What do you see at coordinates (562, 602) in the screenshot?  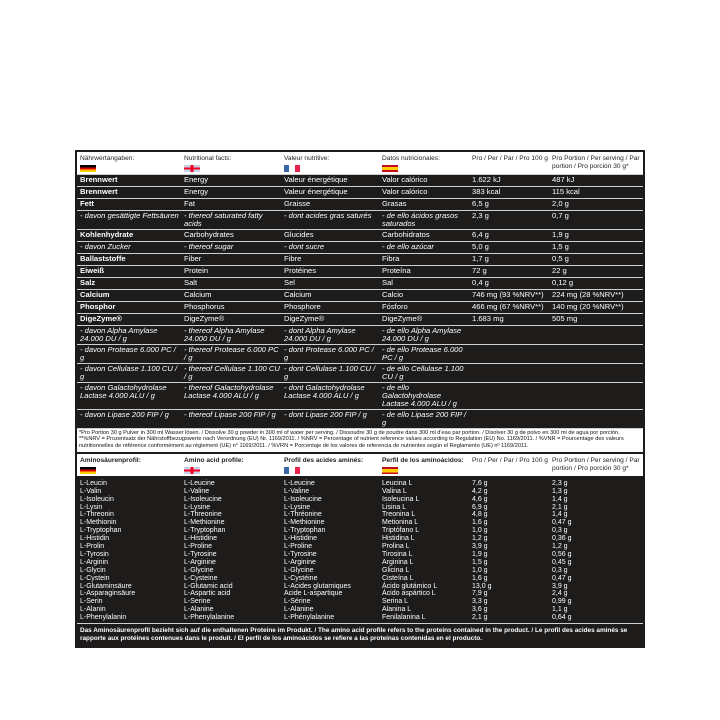 I see `amino-acid-value: 0,99 g` at bounding box center [562, 602].